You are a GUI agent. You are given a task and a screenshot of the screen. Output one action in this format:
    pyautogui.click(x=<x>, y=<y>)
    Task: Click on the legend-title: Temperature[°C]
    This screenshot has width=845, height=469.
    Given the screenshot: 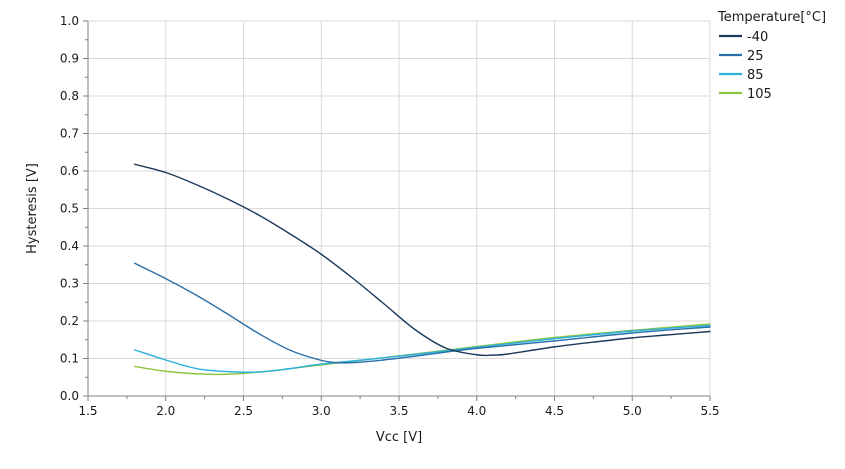 What is the action you would take?
    pyautogui.click(x=771, y=17)
    